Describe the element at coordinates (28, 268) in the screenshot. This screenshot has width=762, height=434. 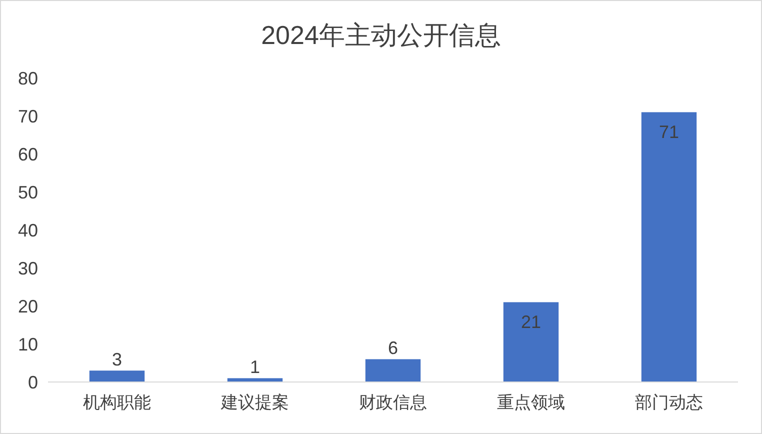
I see `y-tick-label: 30` at that location.